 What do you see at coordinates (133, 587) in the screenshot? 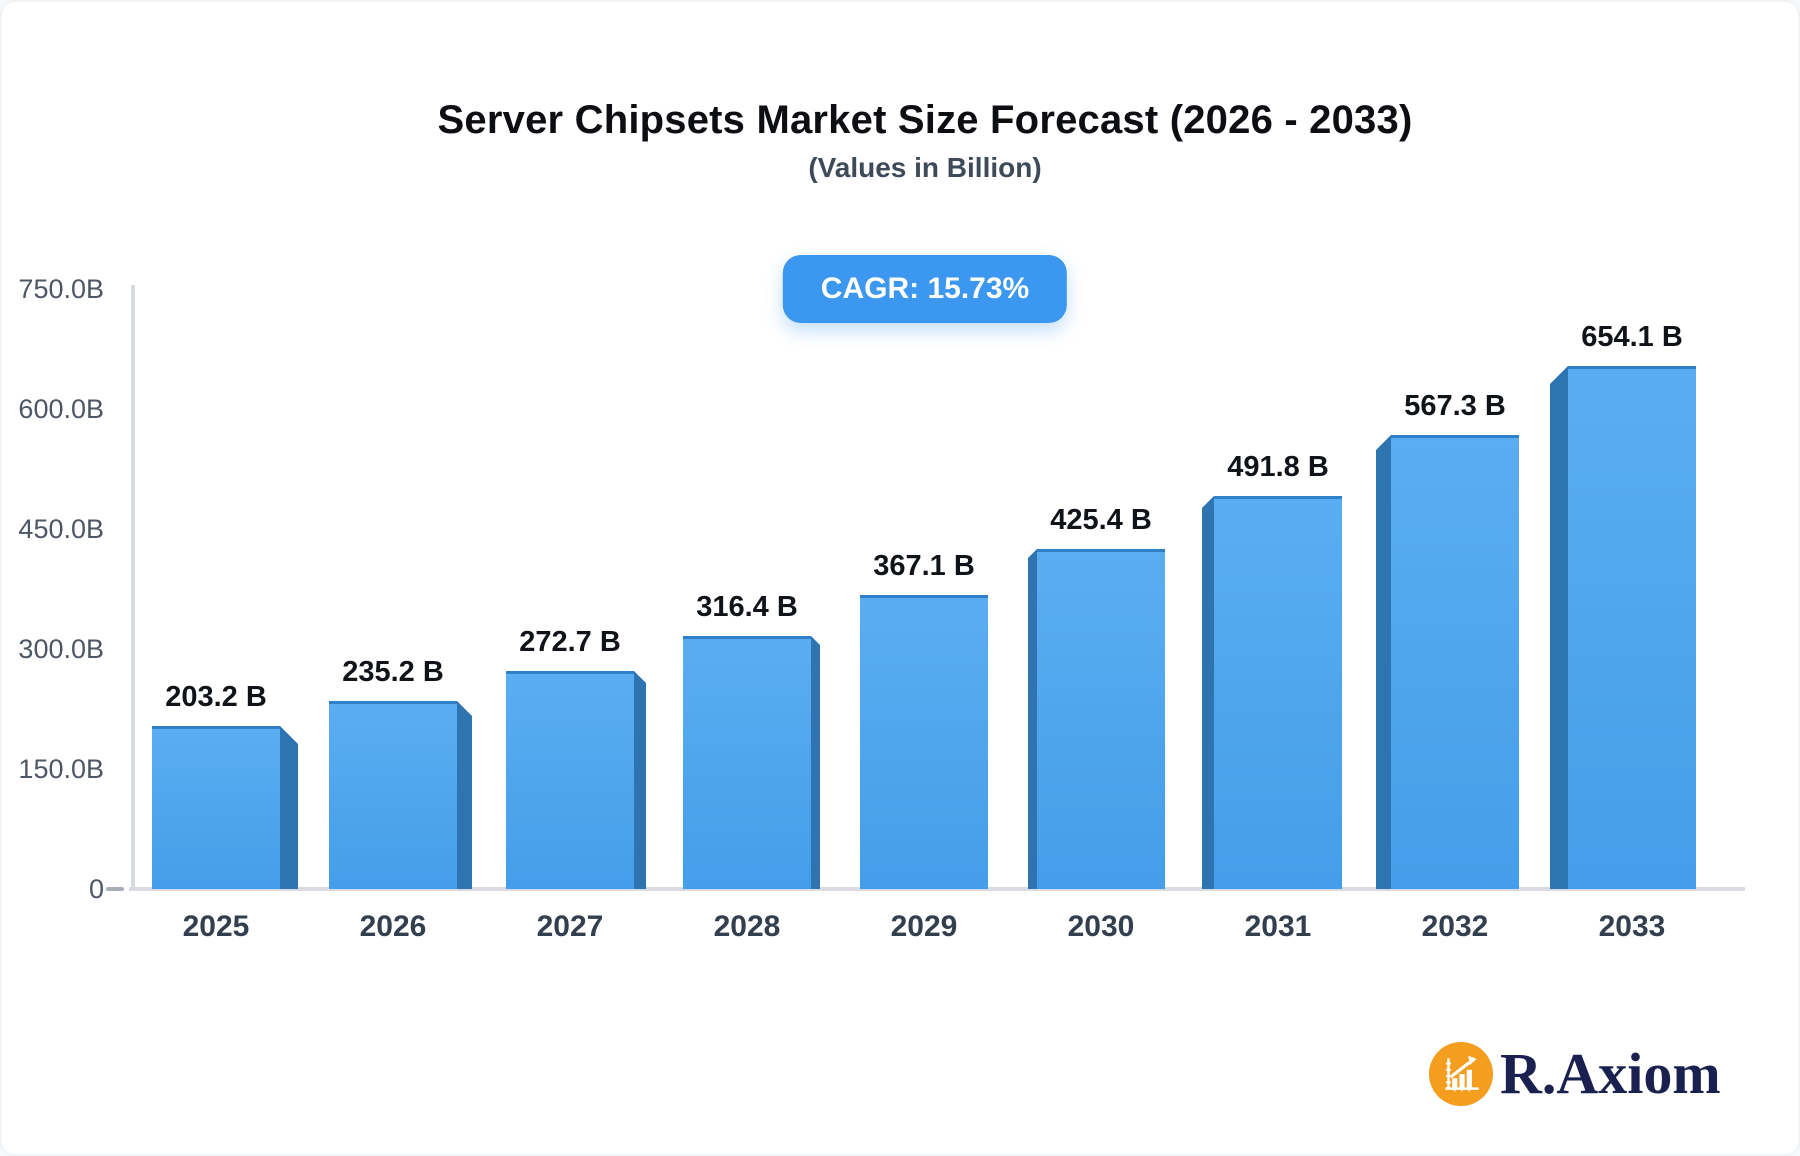
I see `y-axis-line` at bounding box center [133, 587].